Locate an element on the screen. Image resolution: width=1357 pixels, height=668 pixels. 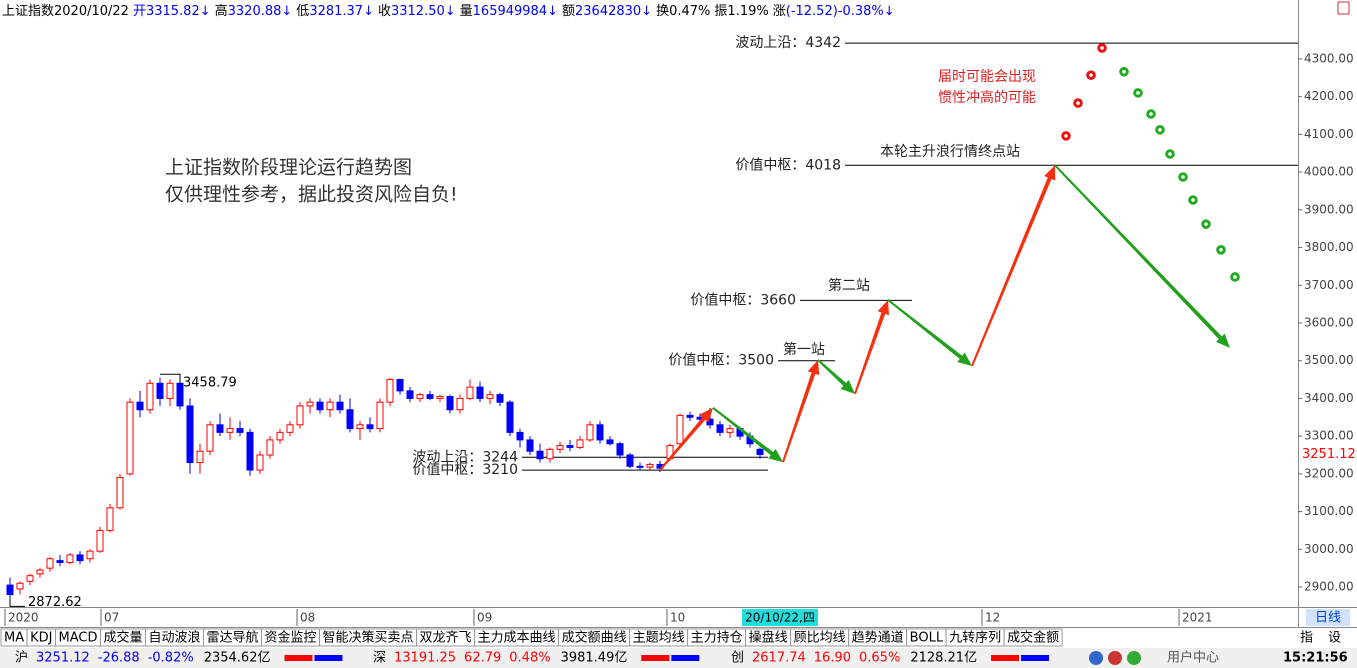
y-tick-label: 4000.00 is located at coordinates (1329, 172).